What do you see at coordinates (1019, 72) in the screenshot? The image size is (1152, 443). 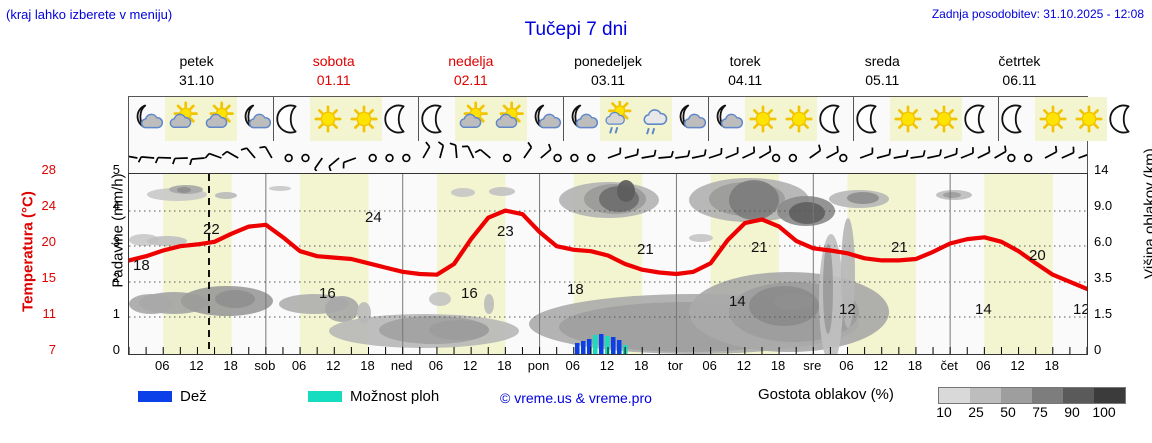 I see `day-header-četrtek: četrtek 06.11` at bounding box center [1019, 72].